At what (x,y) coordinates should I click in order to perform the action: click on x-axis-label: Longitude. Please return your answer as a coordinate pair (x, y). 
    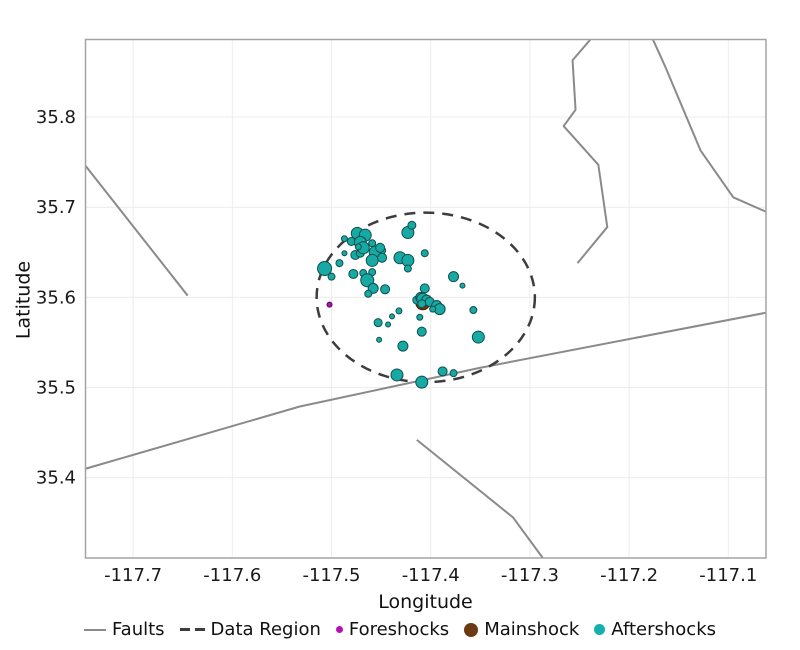
    Looking at the image, I should click on (425, 602).